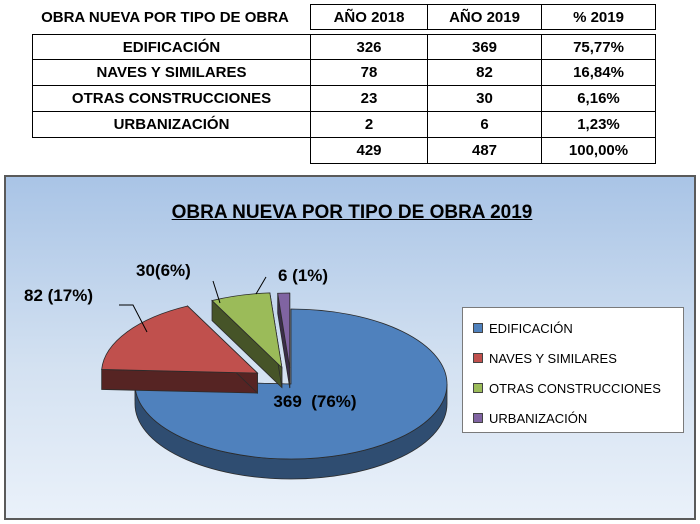 Image resolution: width=700 pixels, height=524 pixels. I want to click on row-pct: 1,23%, so click(599, 125).